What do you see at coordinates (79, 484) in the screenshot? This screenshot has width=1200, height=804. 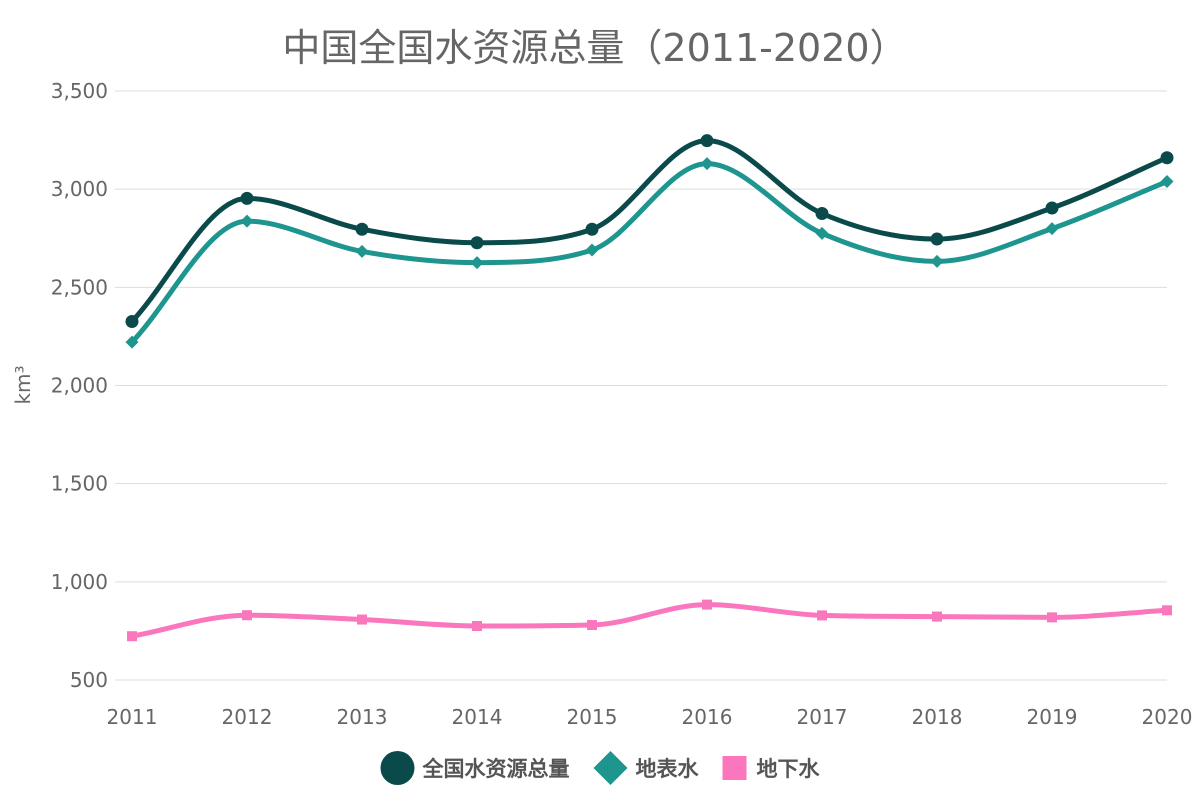 I see `y-tick-label: 1,500` at bounding box center [79, 484].